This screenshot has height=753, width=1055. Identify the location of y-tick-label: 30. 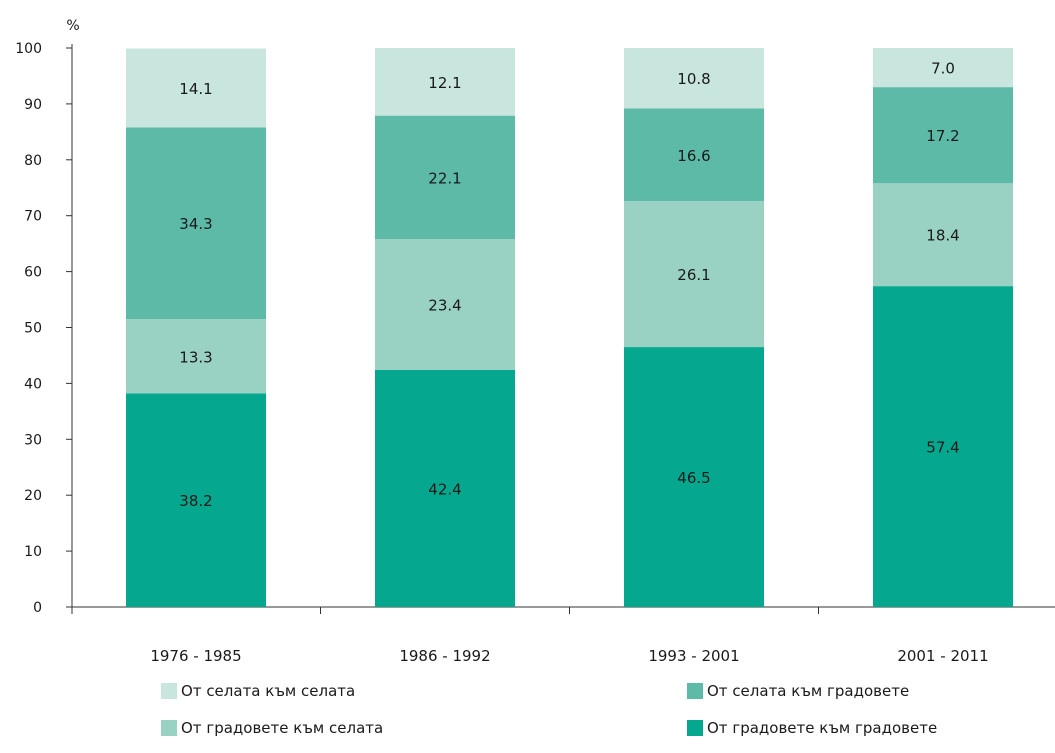
(33, 440).